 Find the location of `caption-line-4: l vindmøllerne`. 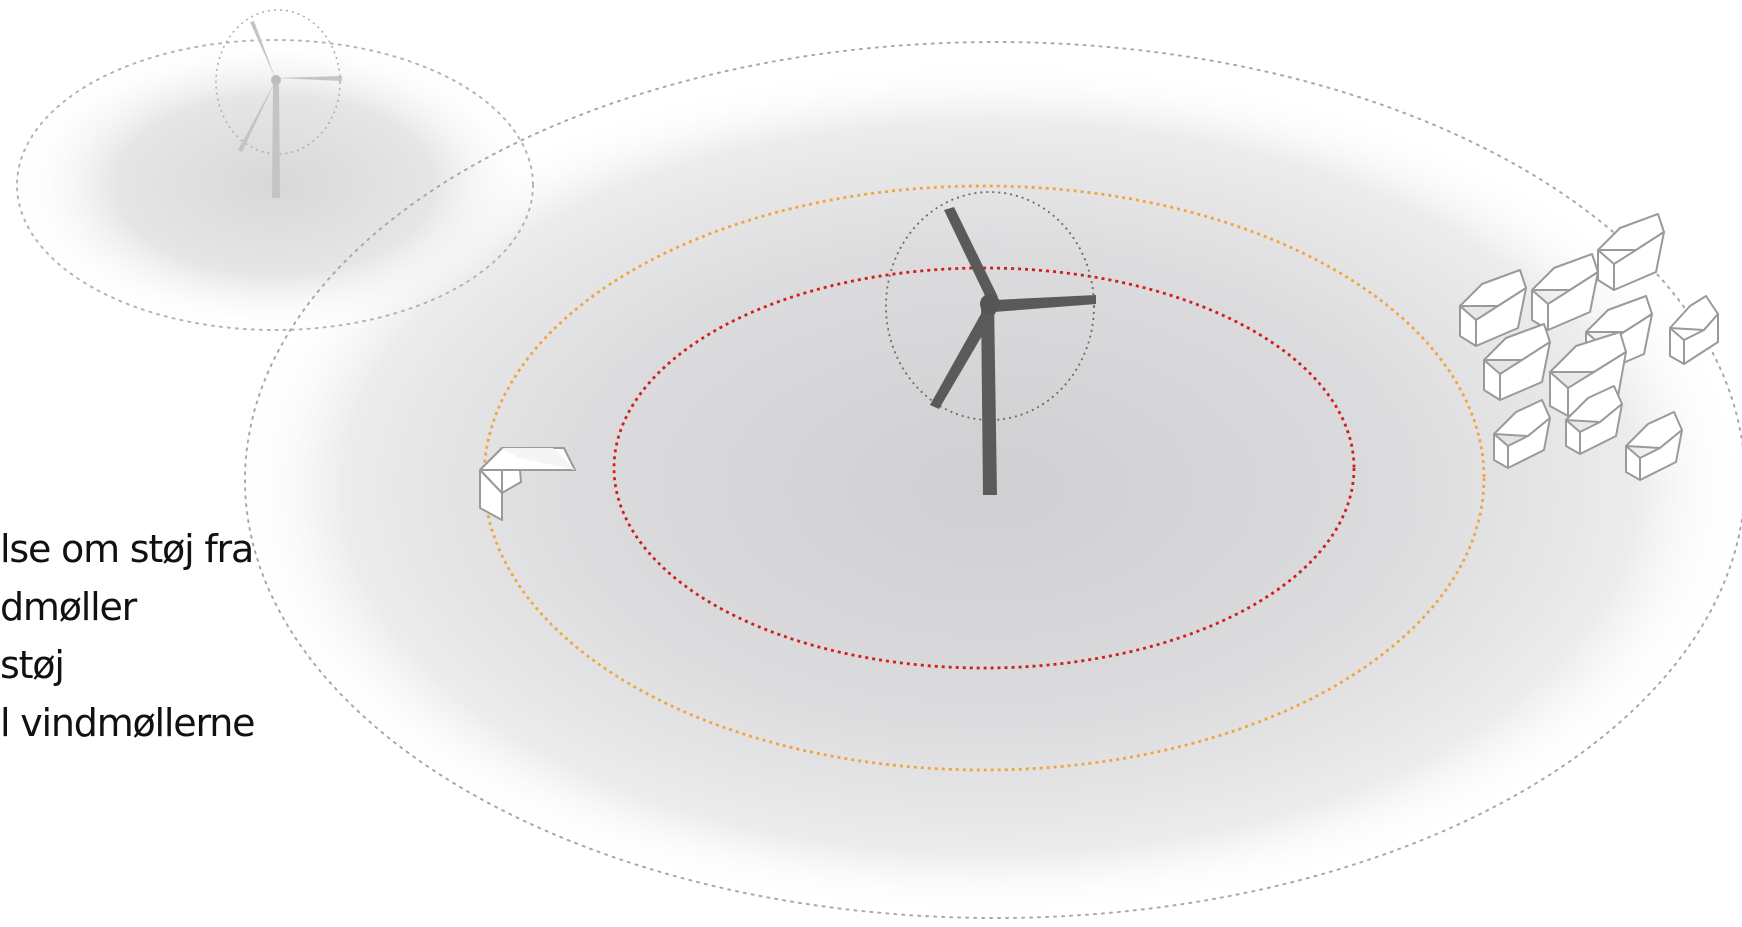

caption-line-4: l vindmøllerne is located at coordinates (127, 723).